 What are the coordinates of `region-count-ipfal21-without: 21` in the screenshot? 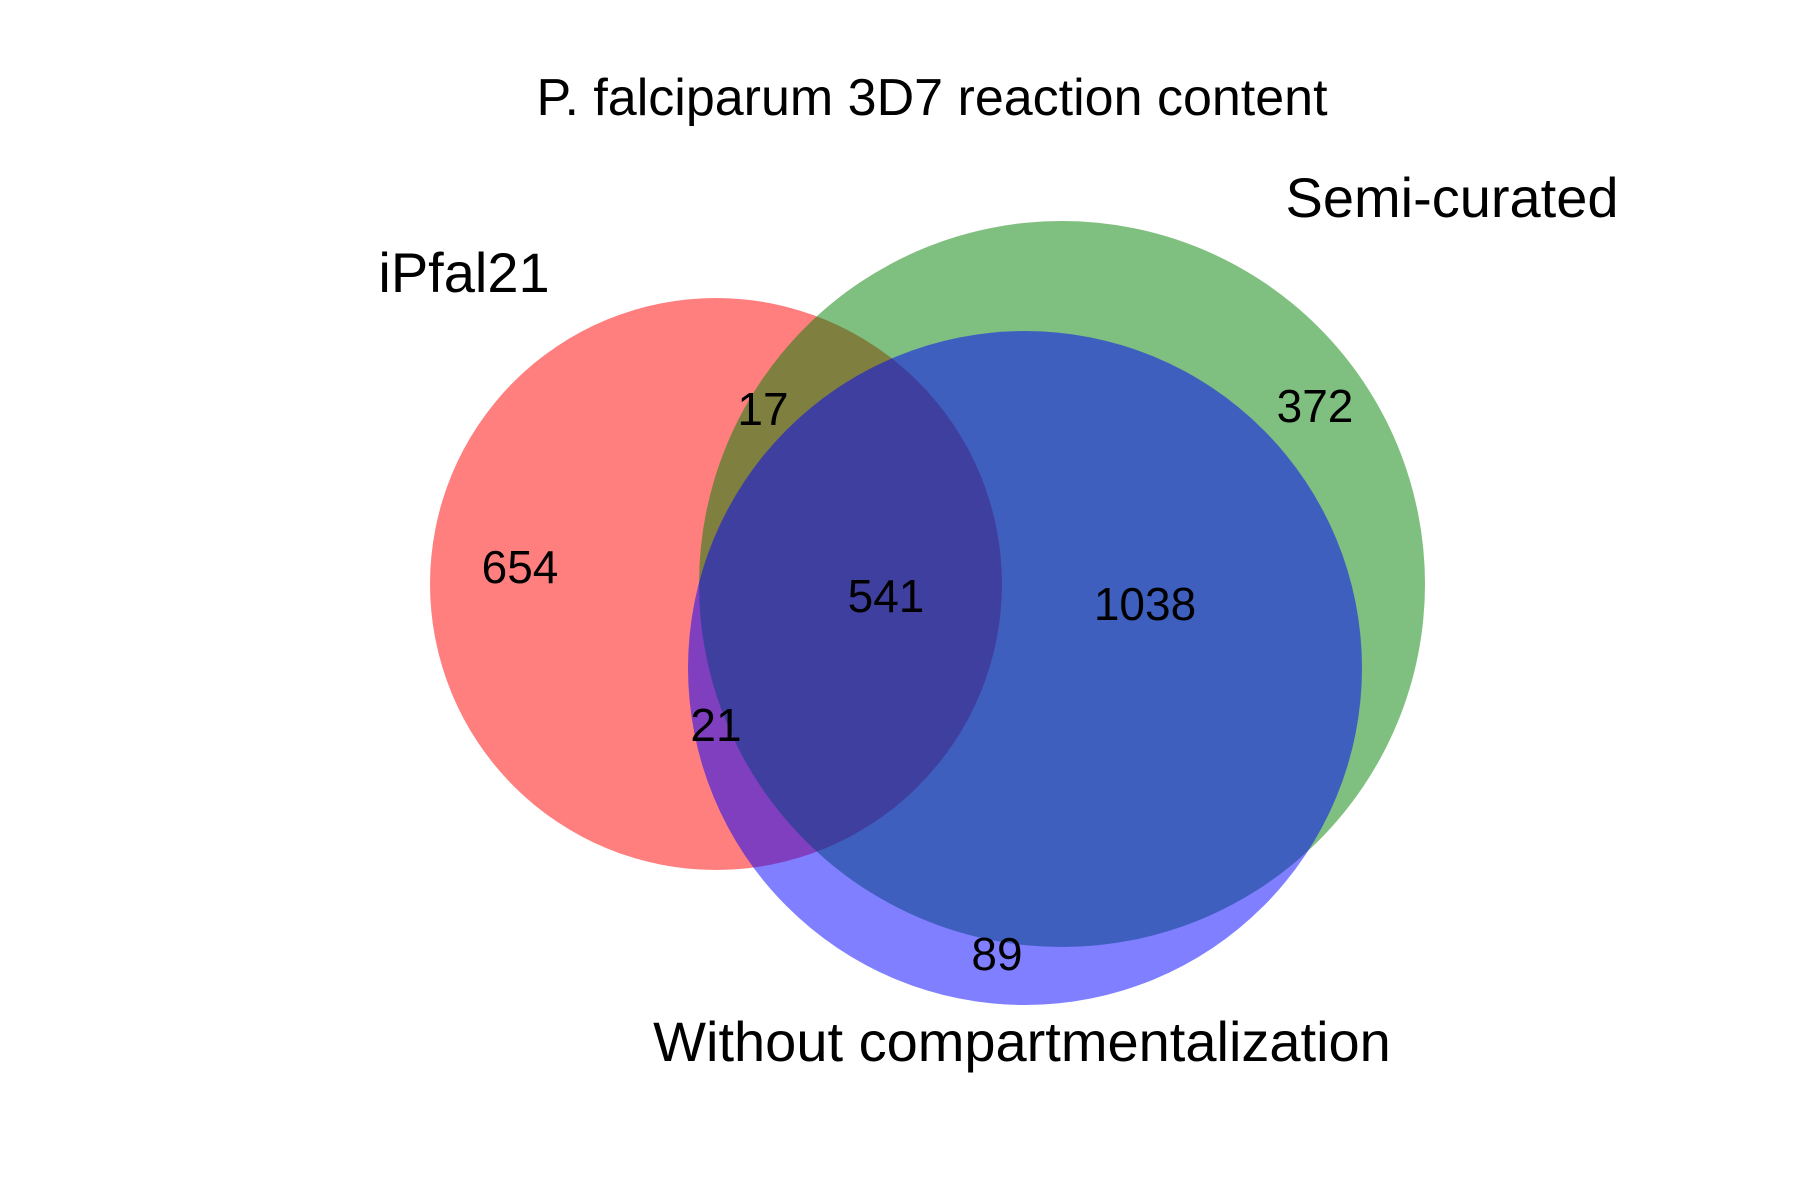 It's located at (715, 725).